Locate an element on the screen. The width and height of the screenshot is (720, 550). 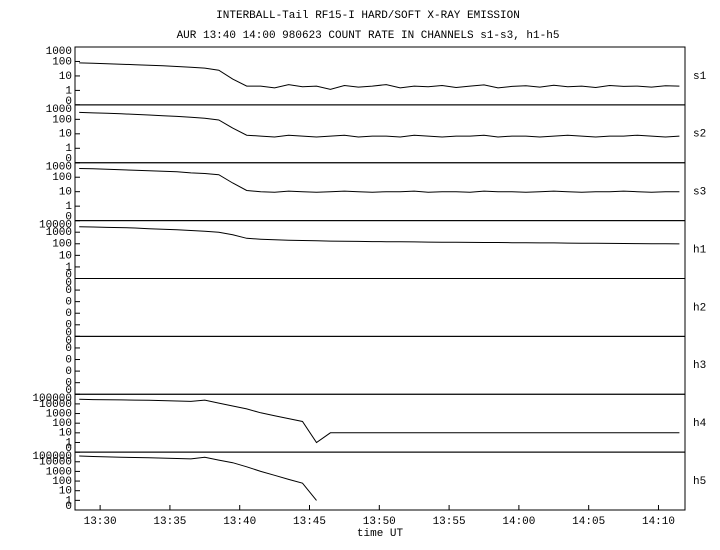
x-axis-label: time UT is located at coordinates (380, 534).